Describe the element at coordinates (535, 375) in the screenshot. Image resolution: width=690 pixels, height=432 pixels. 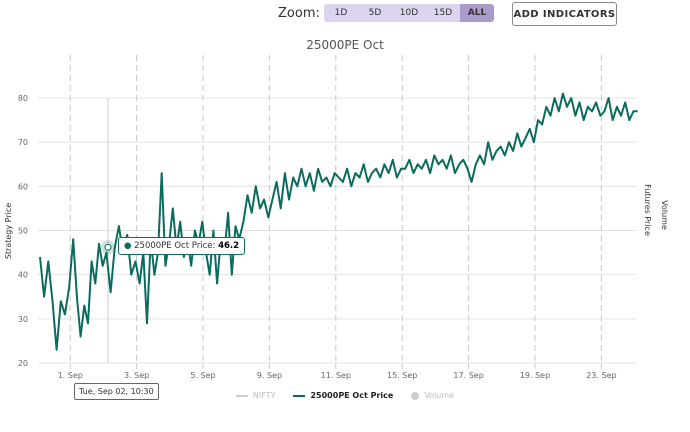
I see `x-tick-label: 19. Sep` at that location.